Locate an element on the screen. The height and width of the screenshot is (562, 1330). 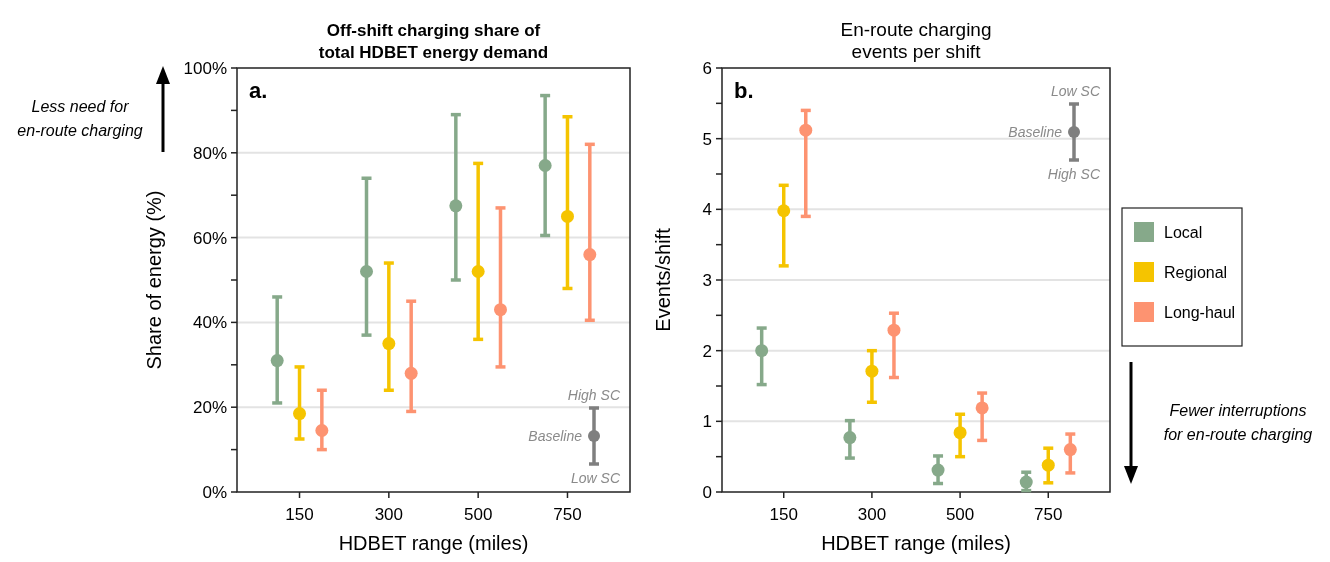
chart-title: En-route charging events per shift is located at coordinates (916, 40).